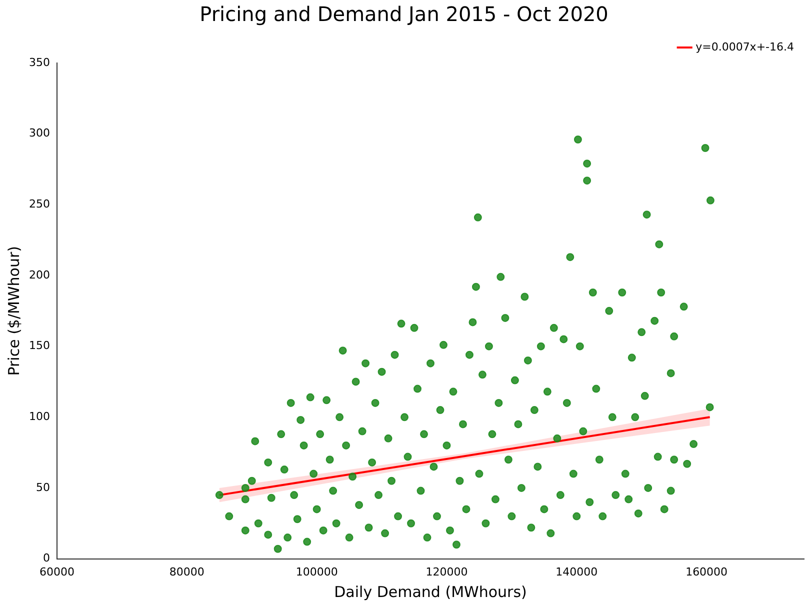  Describe the element at coordinates (745, 47) in the screenshot. I see `legend-label: y=0.0007x+-16.4` at that location.